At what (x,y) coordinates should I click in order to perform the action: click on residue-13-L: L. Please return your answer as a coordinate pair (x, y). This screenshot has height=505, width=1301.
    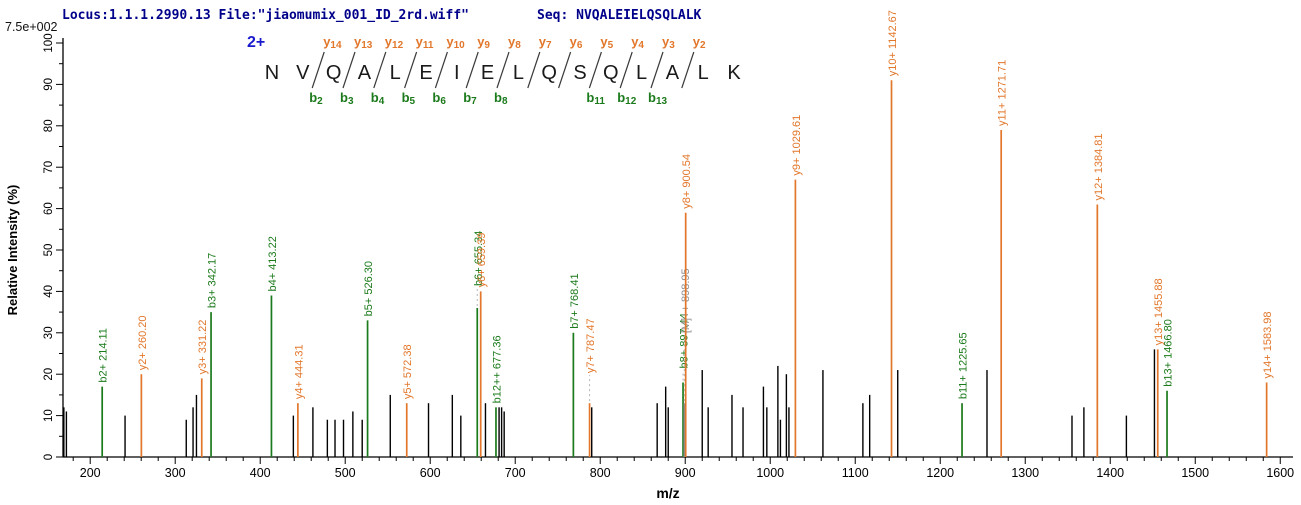
    Looking at the image, I should click on (641, 73).